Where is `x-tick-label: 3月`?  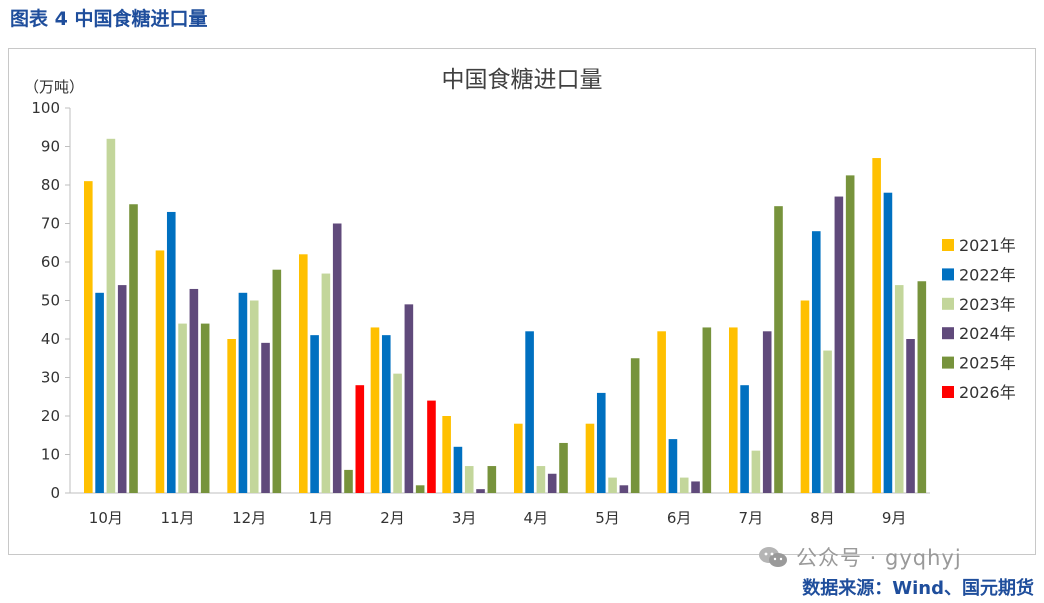 x-tick-label: 3月 is located at coordinates (464, 518).